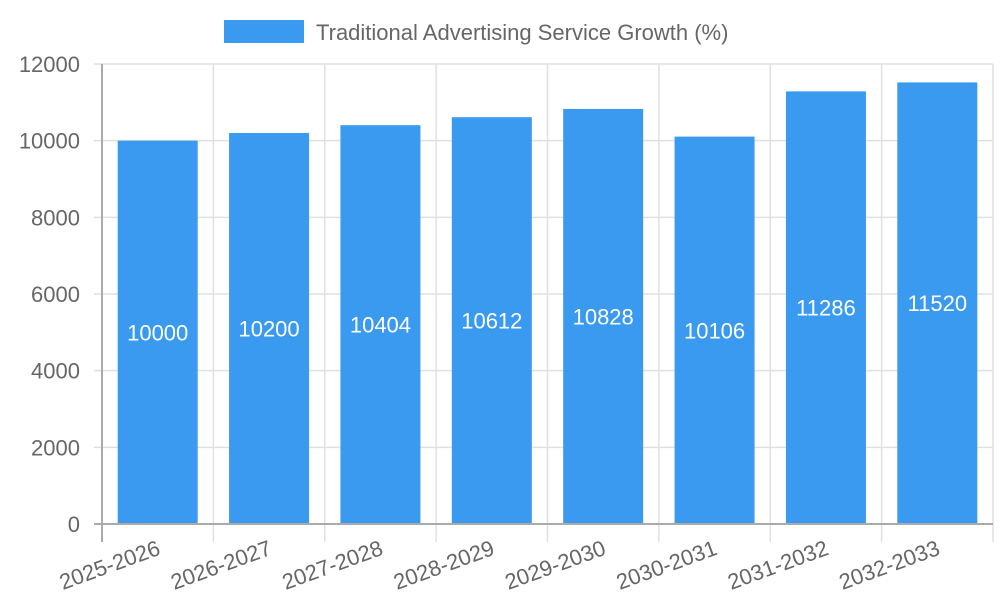  I want to click on y-axis-ticks: 0 2000 4000 6000 8000 10000 12000, so click(49, 294).